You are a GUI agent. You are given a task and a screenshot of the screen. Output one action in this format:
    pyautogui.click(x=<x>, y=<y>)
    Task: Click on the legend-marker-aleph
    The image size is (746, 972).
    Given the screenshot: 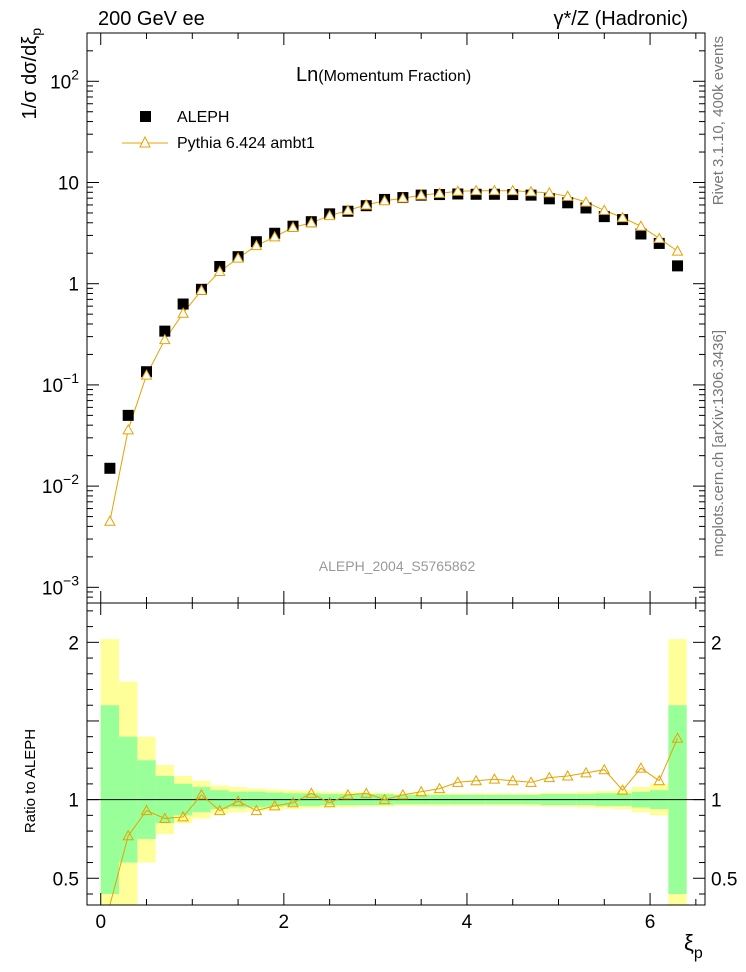 What is the action you would take?
    pyautogui.click(x=145, y=116)
    